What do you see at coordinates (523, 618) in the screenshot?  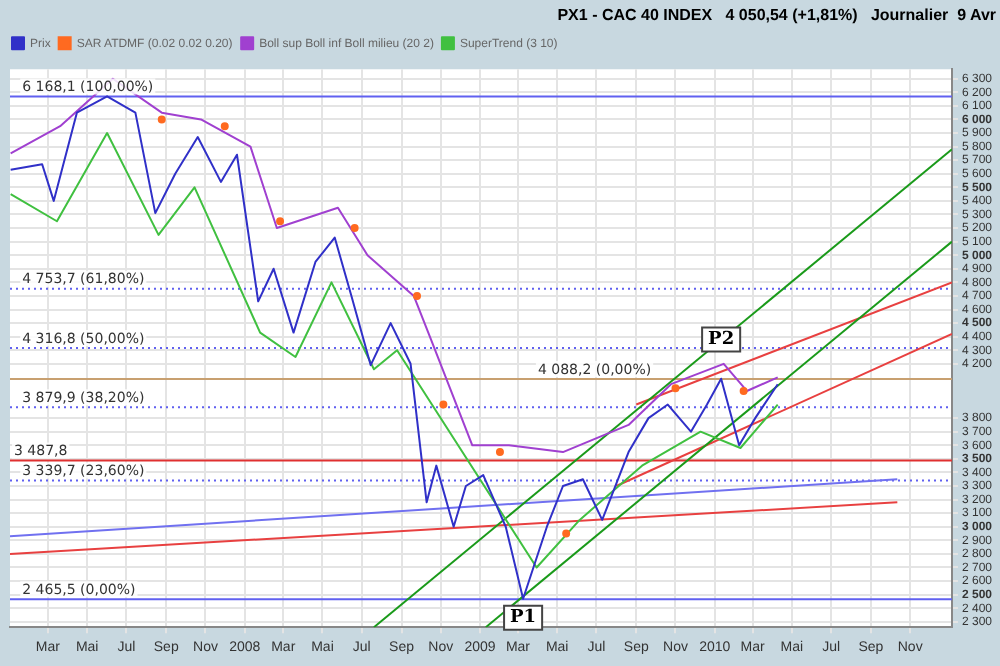 I see `annotation: P1` at bounding box center [523, 618].